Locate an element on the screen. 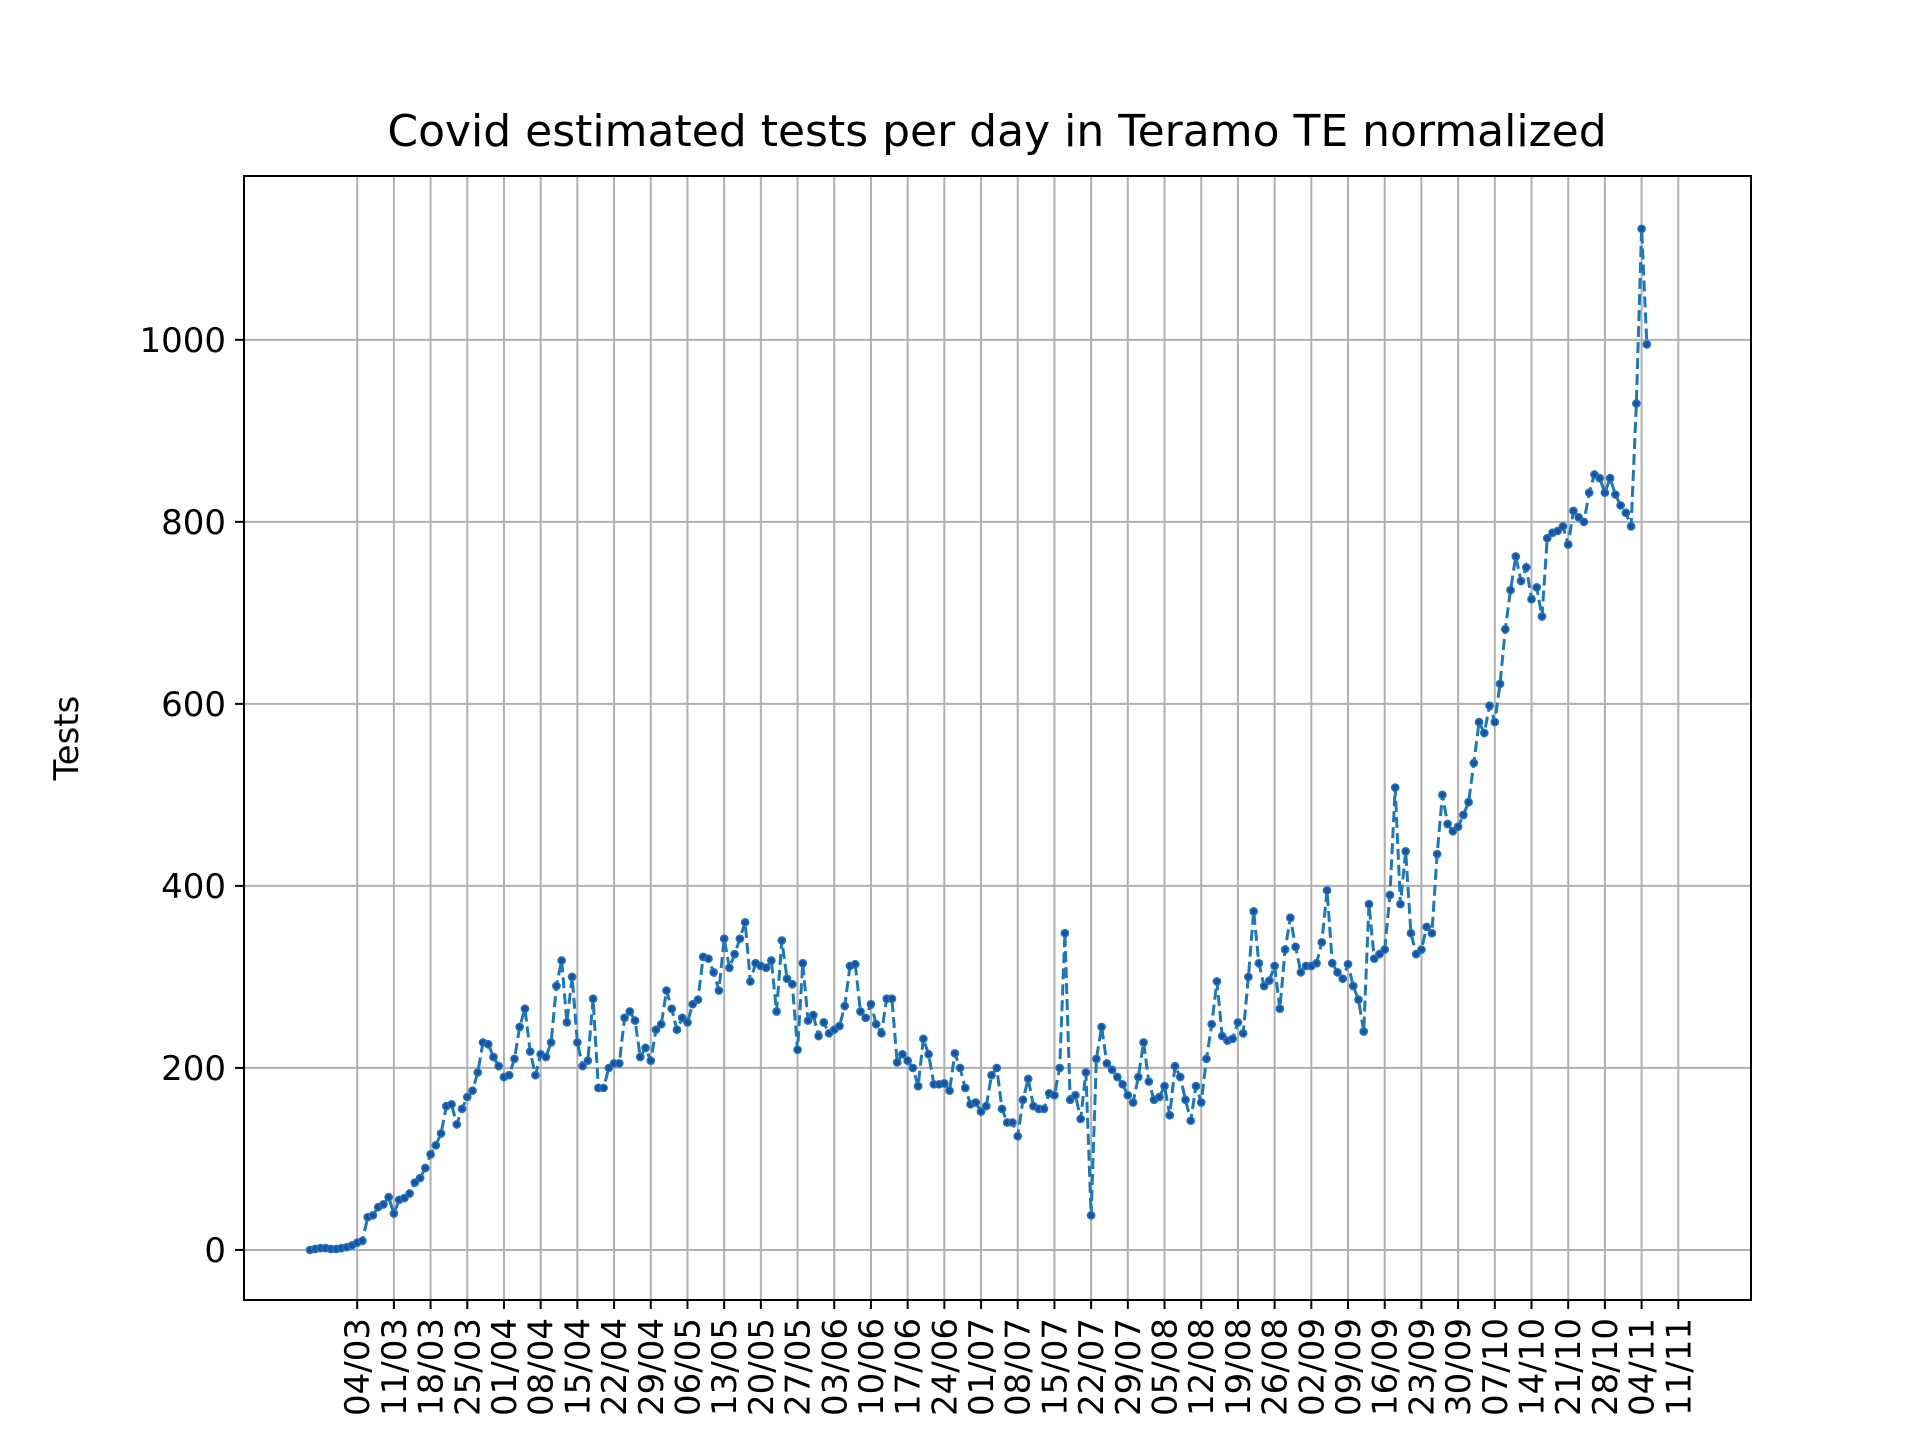  x-tick-label: 21/10 is located at coordinates (1569, 1367).